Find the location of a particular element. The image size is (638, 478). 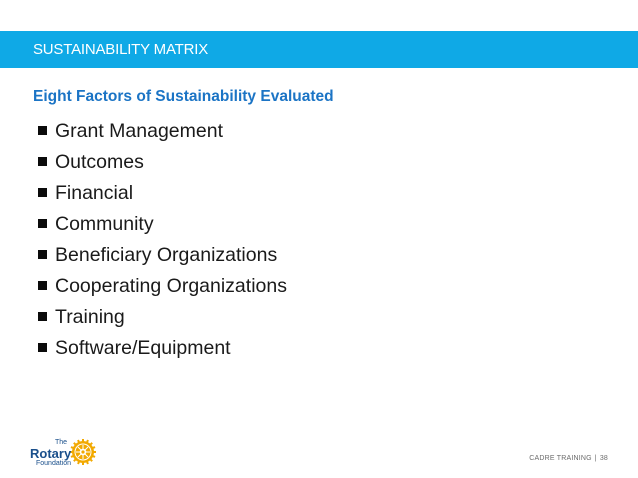

list-item-label: Beneficiary Organizations is located at coordinates (166, 255).